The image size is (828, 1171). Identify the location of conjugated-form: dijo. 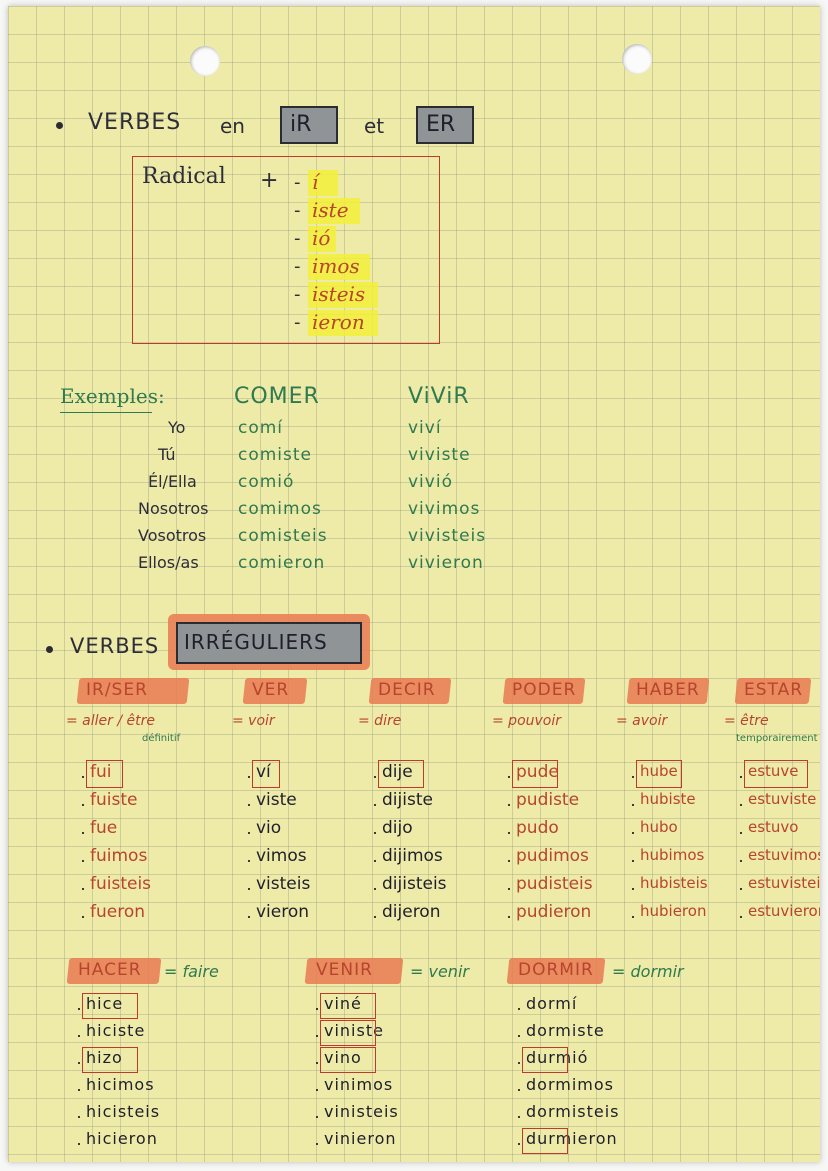
(397, 828).